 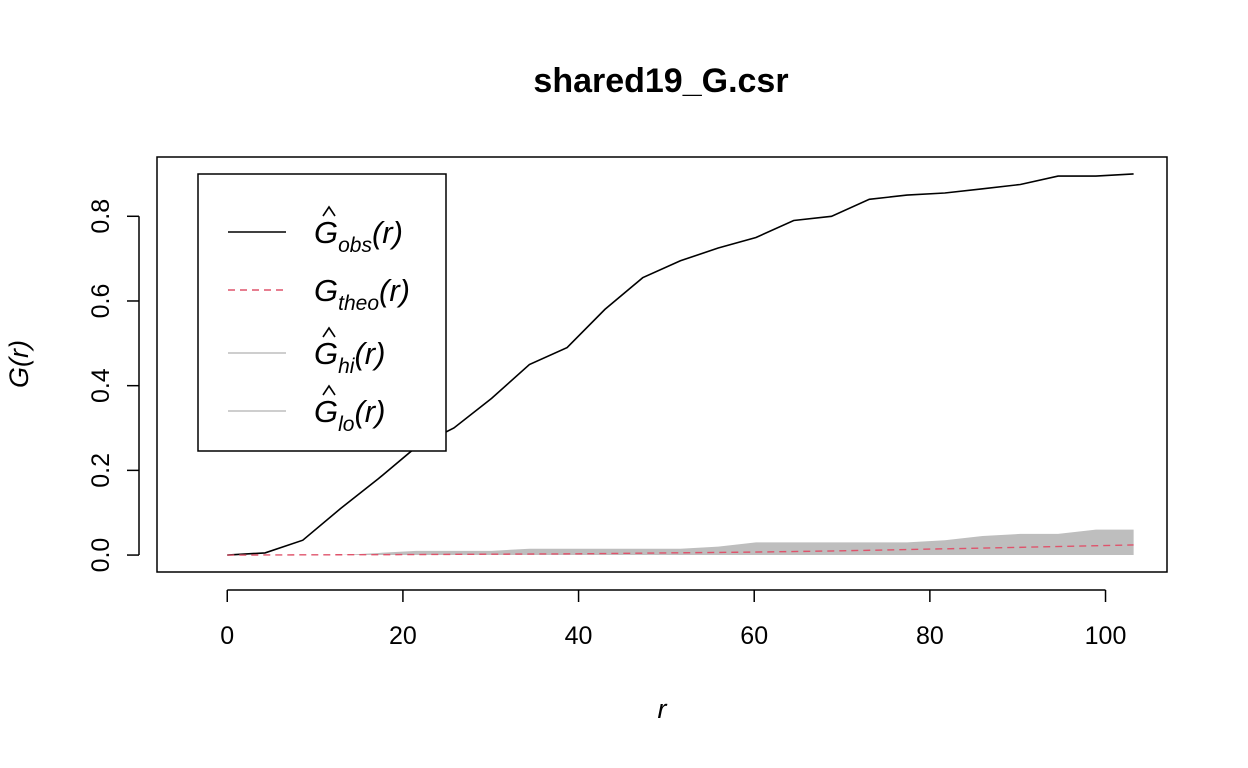 I want to click on x-tick-label: 60, so click(x=754, y=636).